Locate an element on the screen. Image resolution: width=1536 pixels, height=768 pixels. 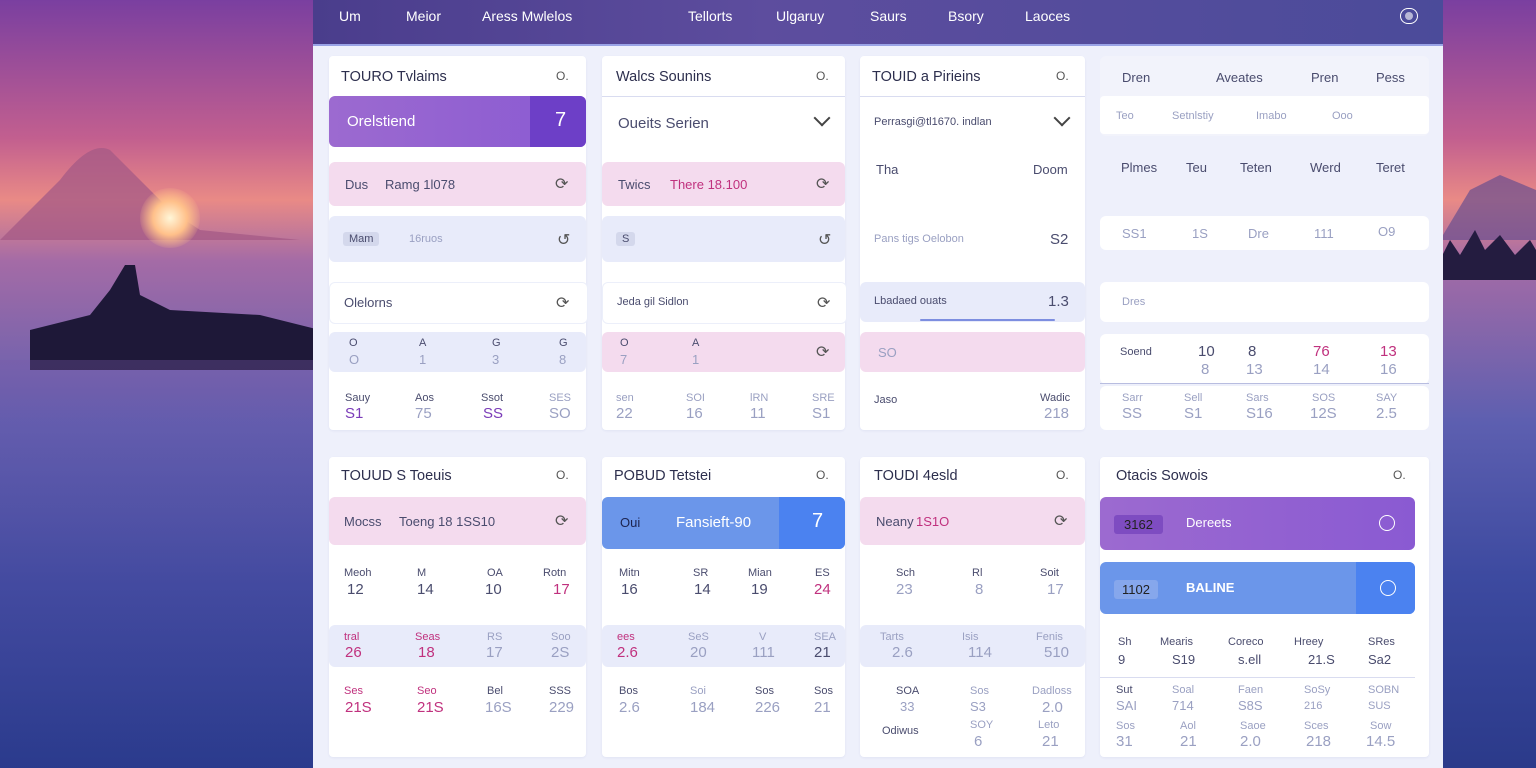
grid-value: 7 is located at coordinates (624, 359).